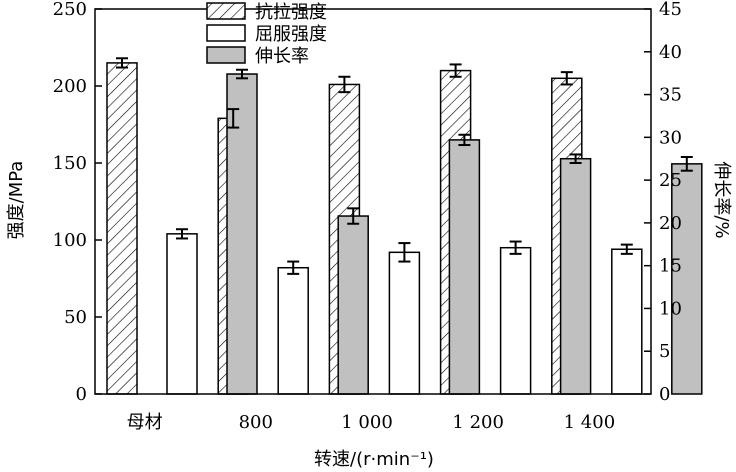 The height and width of the screenshot is (472, 736). I want to click on y-right-tick-label-20: 20, so click(670, 223).